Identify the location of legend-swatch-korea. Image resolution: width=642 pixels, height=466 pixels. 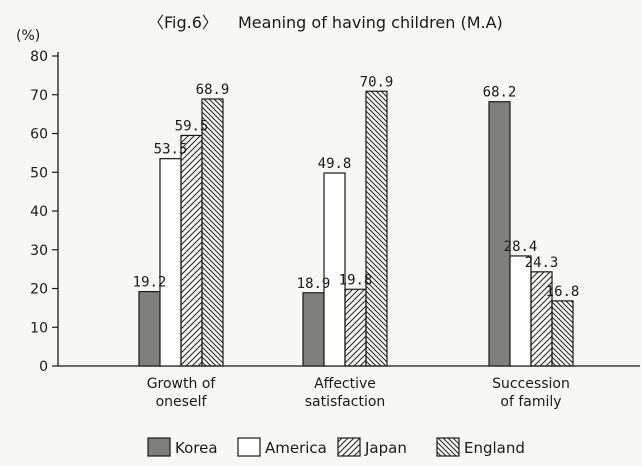
(159, 447).